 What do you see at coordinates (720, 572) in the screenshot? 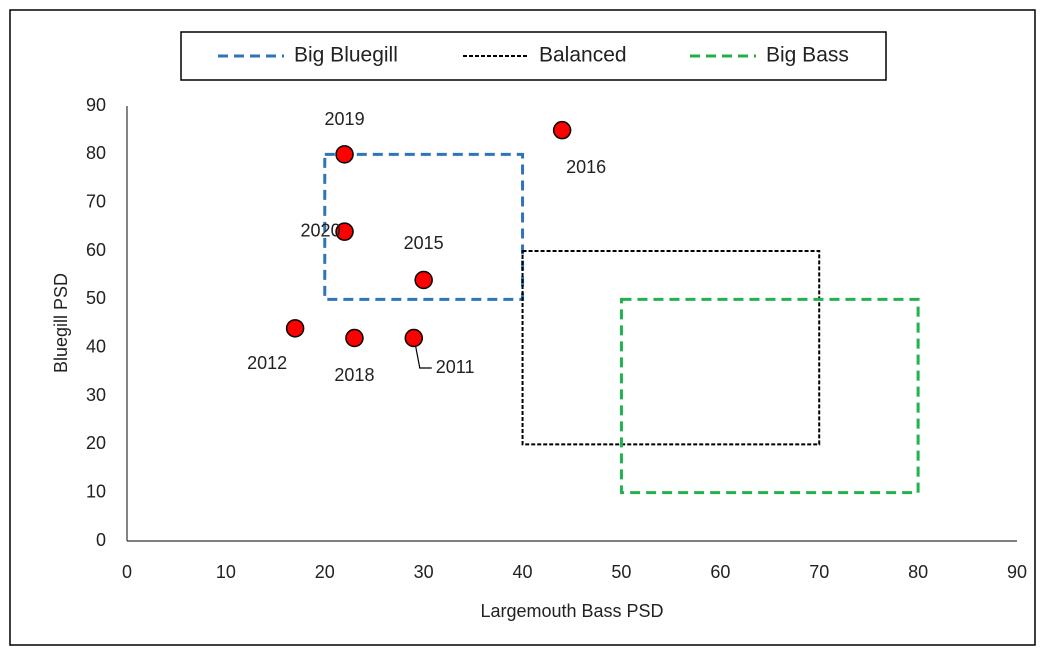
I see `x-tick-label: 60` at bounding box center [720, 572].